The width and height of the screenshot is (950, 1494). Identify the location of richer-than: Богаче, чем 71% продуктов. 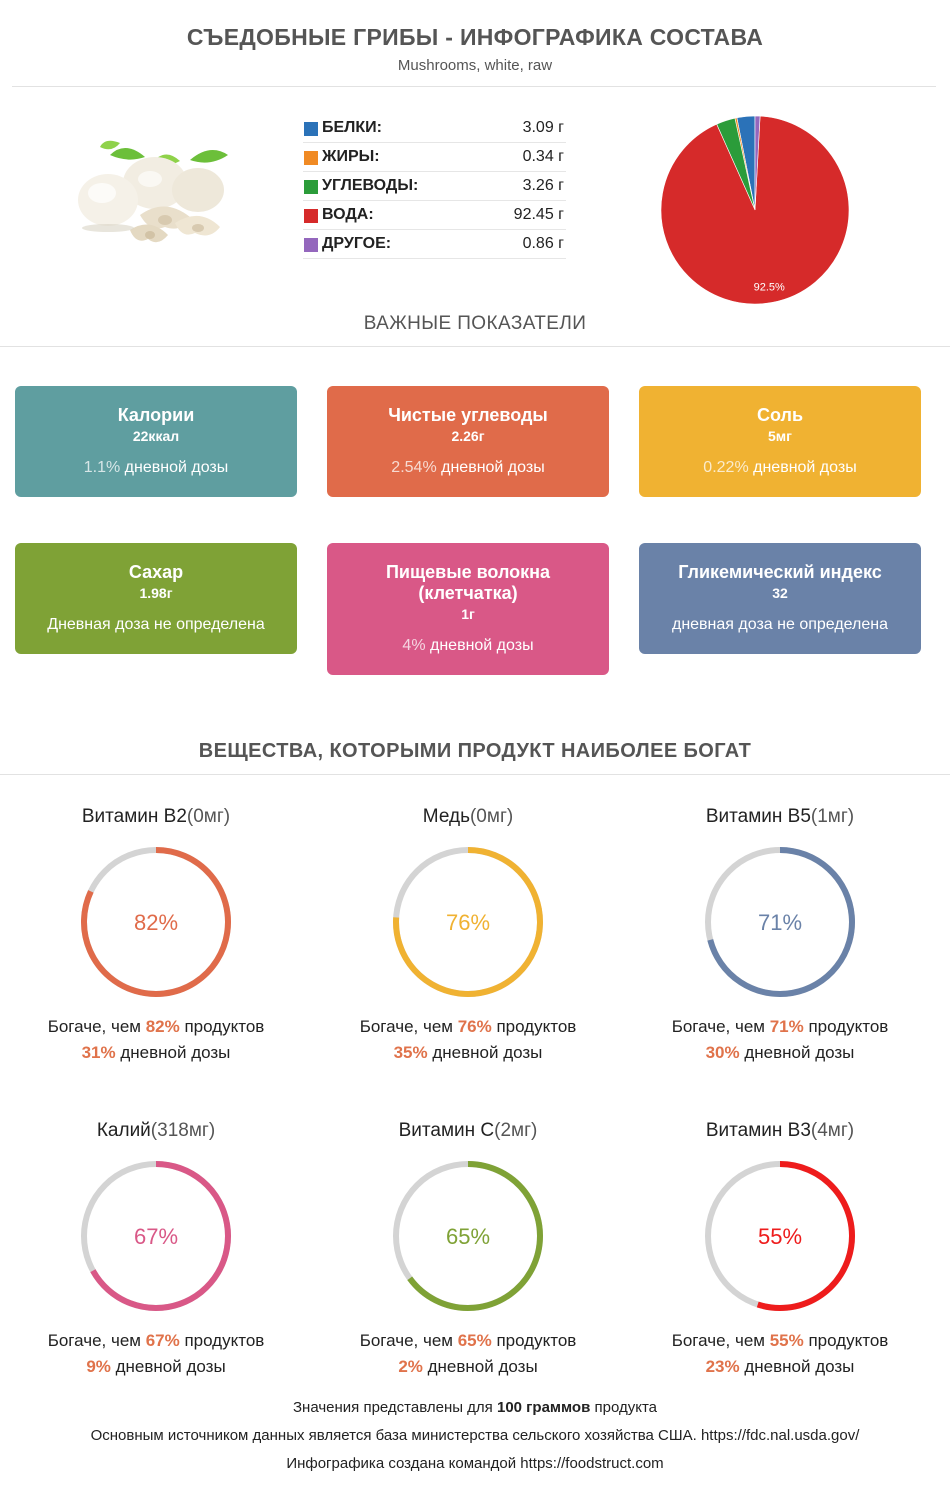
(780, 1027).